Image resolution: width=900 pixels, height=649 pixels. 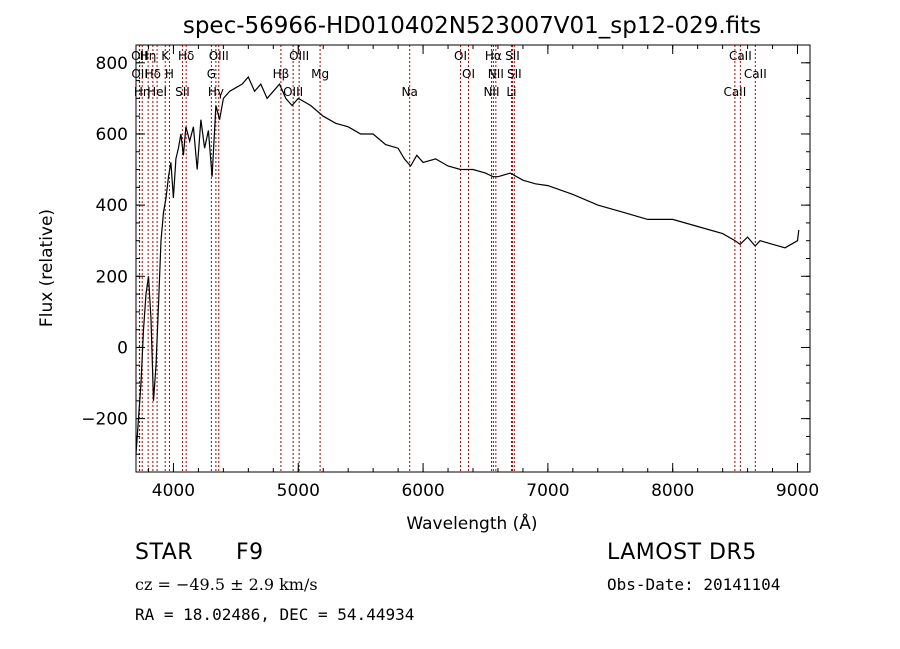 What do you see at coordinates (112, 64) in the screenshot?
I see `y-tick-label: 800` at bounding box center [112, 64].